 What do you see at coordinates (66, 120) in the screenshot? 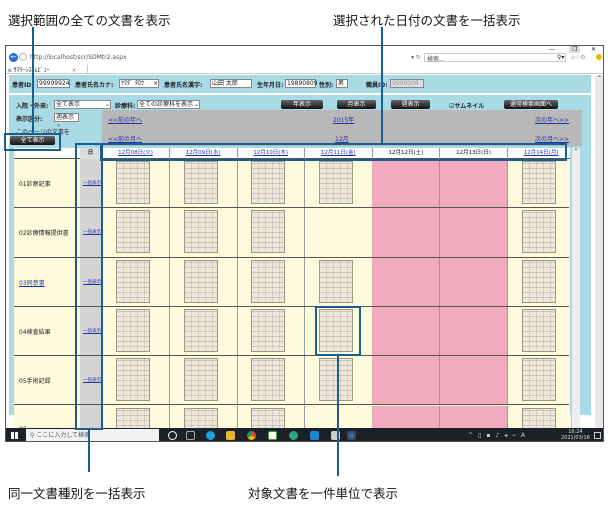
I see `view-type-select: 週表示⌄` at bounding box center [66, 120].